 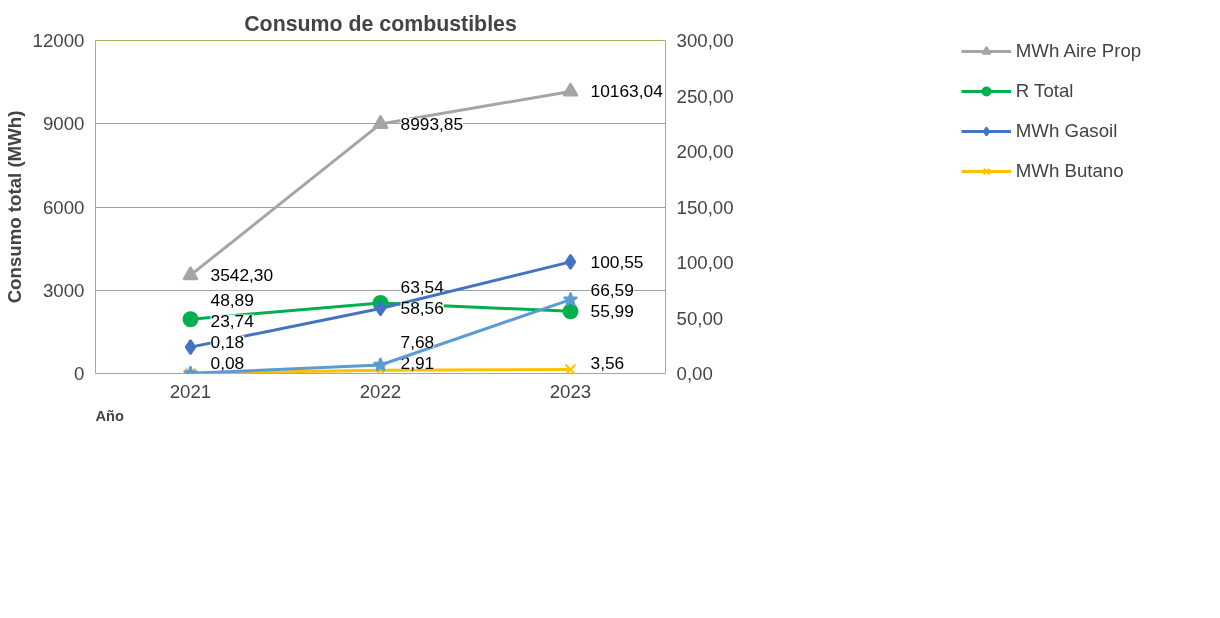 What do you see at coordinates (612, 311) in the screenshot?
I see `data-label: 55,99` at bounding box center [612, 311].